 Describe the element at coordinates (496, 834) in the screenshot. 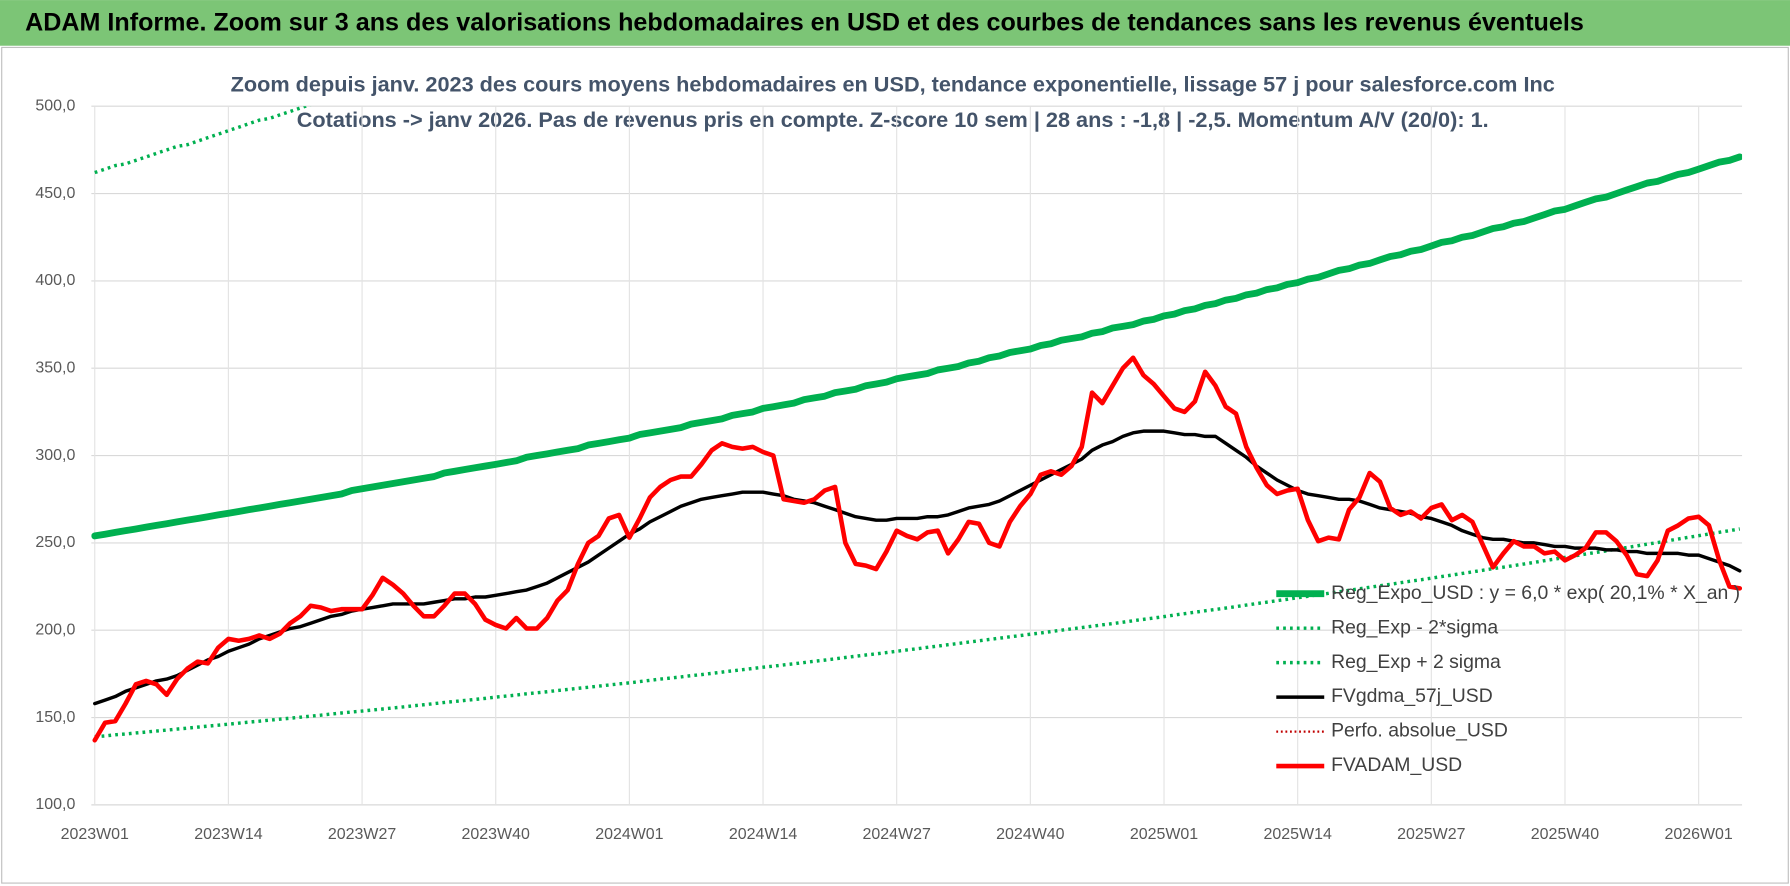

I see `x-tick-label: 2023W40` at that location.